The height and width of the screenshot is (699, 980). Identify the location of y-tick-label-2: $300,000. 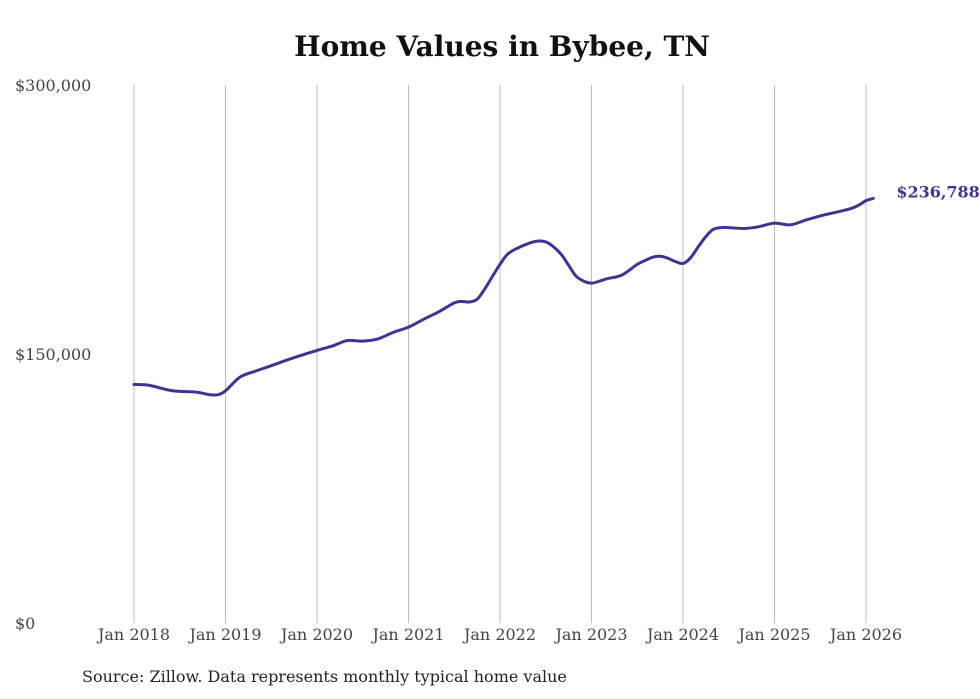
(53, 85).